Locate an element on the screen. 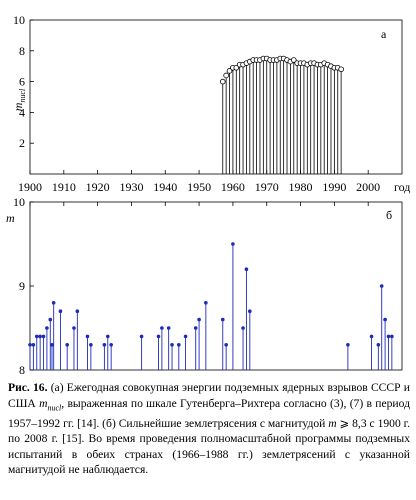  x-axis-tick-label: 2000 is located at coordinates (368, 187).